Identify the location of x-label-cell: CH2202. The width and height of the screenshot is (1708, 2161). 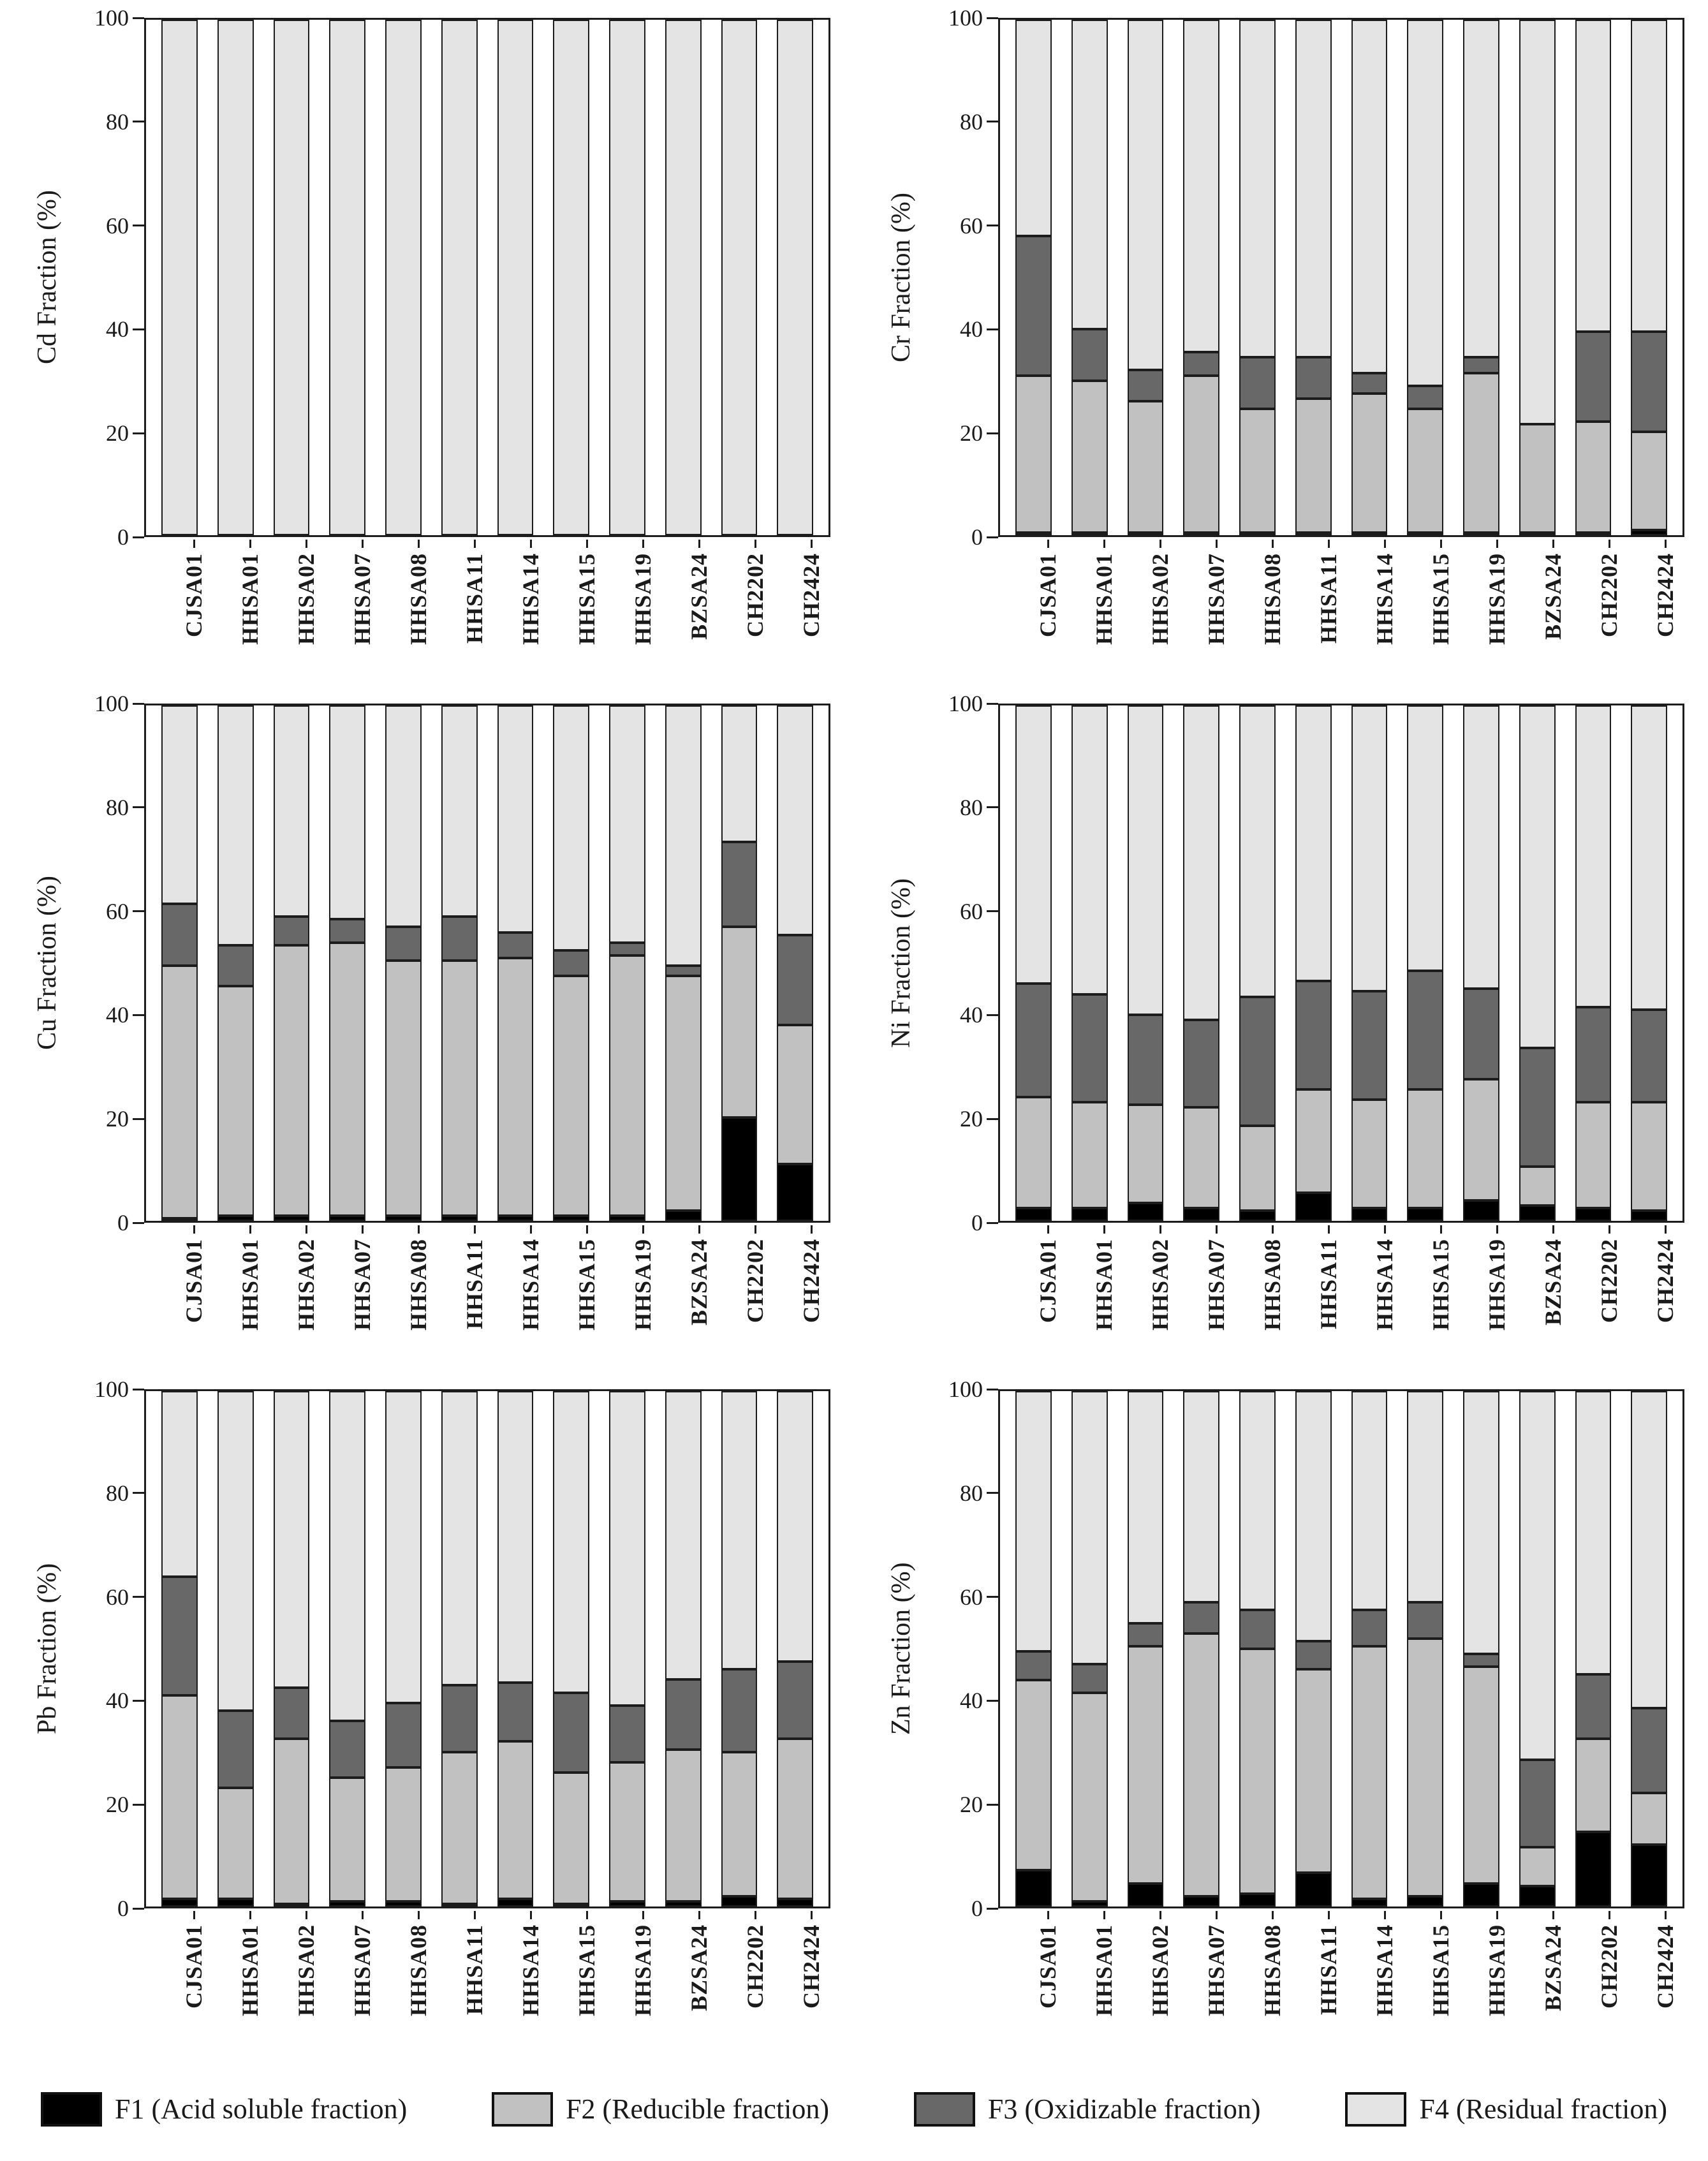
(1609, 1297).